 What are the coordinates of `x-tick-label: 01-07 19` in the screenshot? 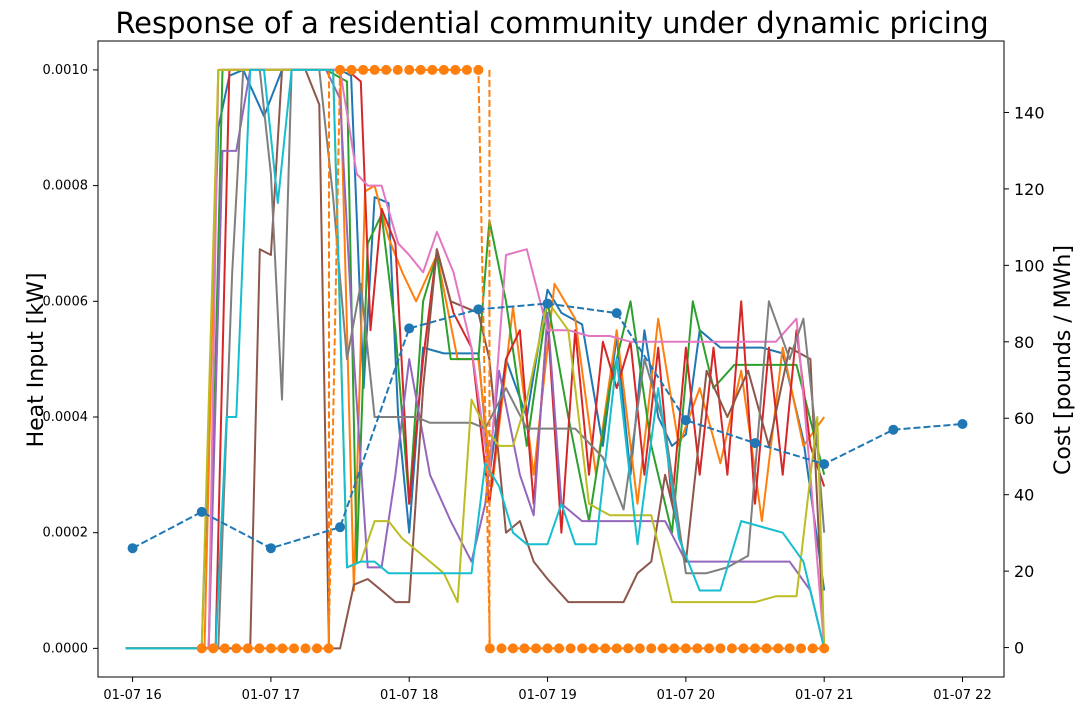 It's located at (547, 695).